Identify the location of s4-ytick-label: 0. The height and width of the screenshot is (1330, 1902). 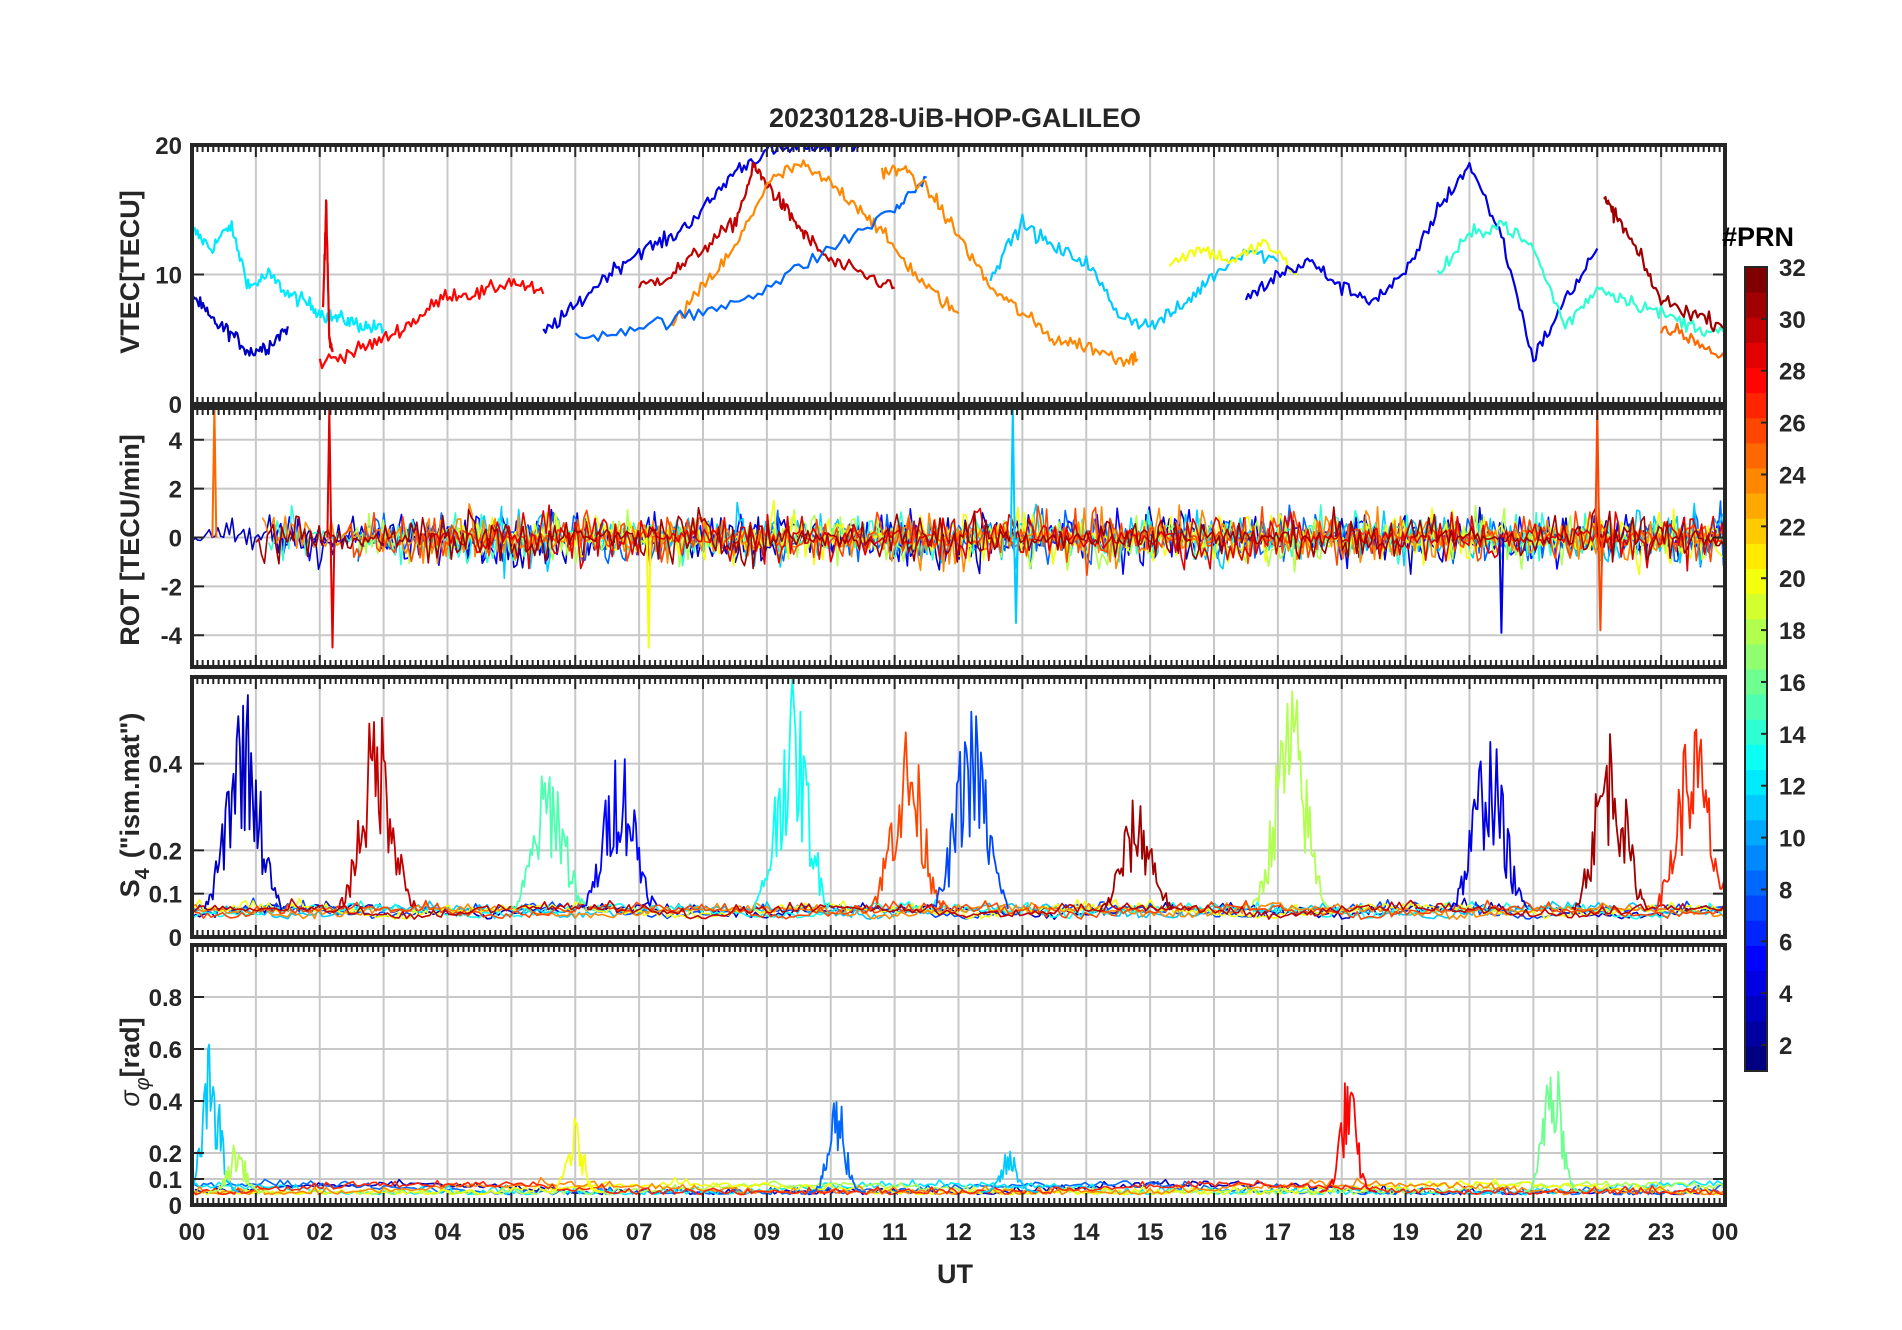
(175, 938).